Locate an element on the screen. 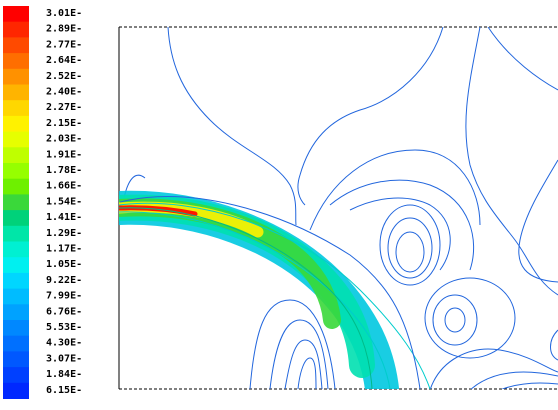 This screenshot has width=558, height=410. colorbar-tick-label: 1.84E- is located at coordinates (64, 374).